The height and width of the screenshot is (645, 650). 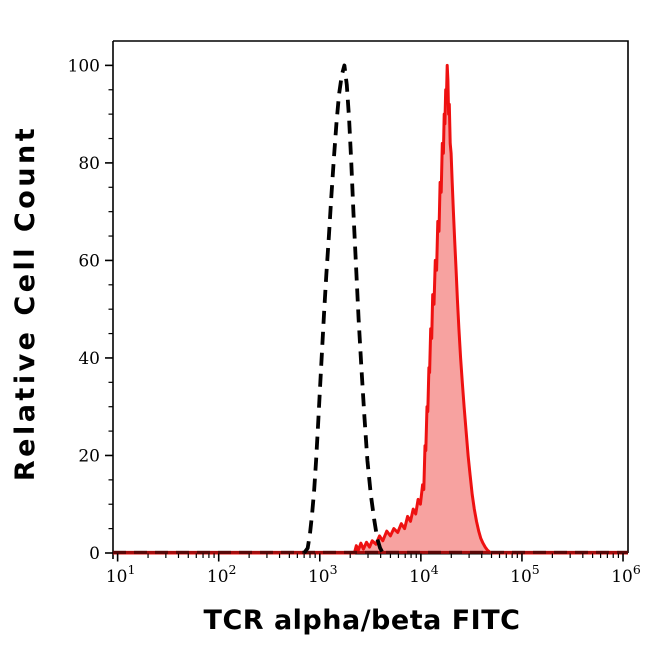 I want to click on x-tick-label: 10⁵, so click(x=525, y=574).